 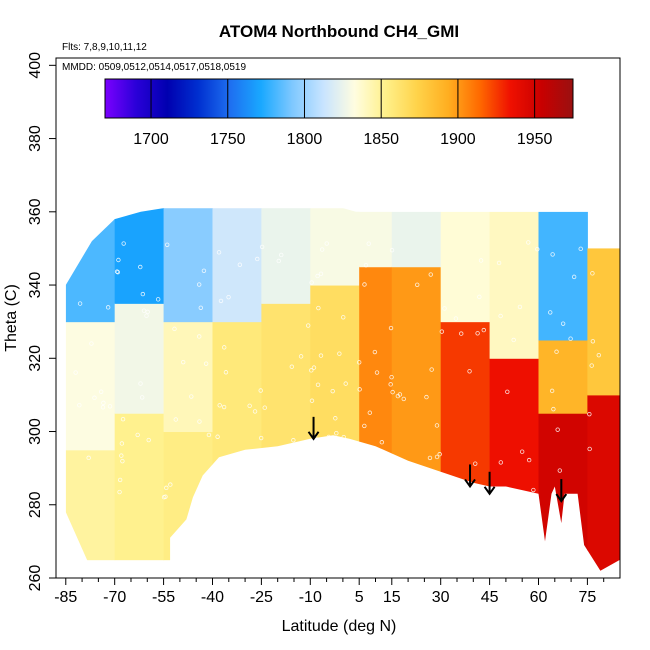 What do you see at coordinates (104, 47) in the screenshot?
I see `flights-annotation: Flts: 7,8,9,10,11,12` at bounding box center [104, 47].